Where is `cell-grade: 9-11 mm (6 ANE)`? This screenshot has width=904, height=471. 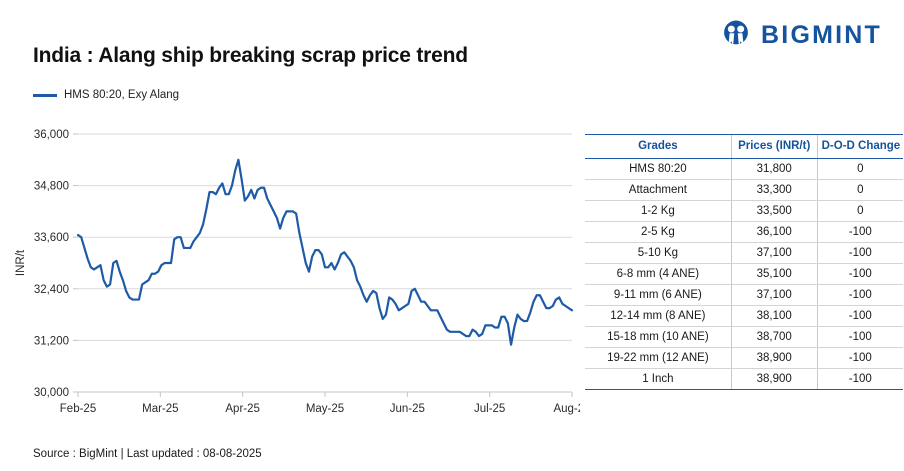 cell-grade: 9-11 mm (6 ANE) is located at coordinates (658, 295).